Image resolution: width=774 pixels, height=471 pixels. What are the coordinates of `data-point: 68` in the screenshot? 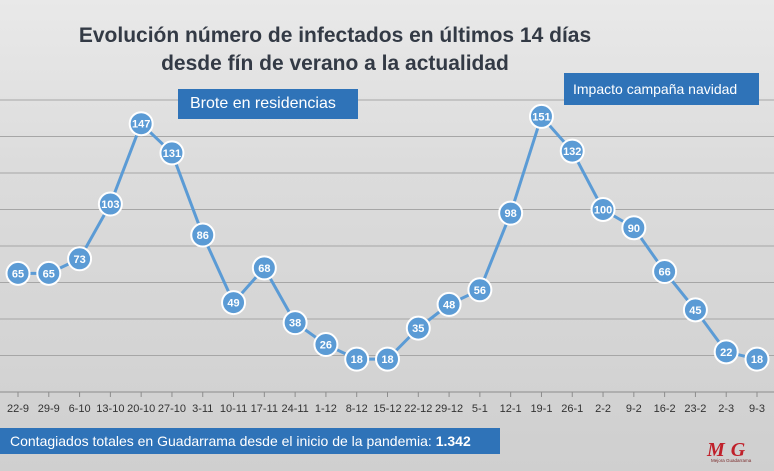 It's located at (264, 268).